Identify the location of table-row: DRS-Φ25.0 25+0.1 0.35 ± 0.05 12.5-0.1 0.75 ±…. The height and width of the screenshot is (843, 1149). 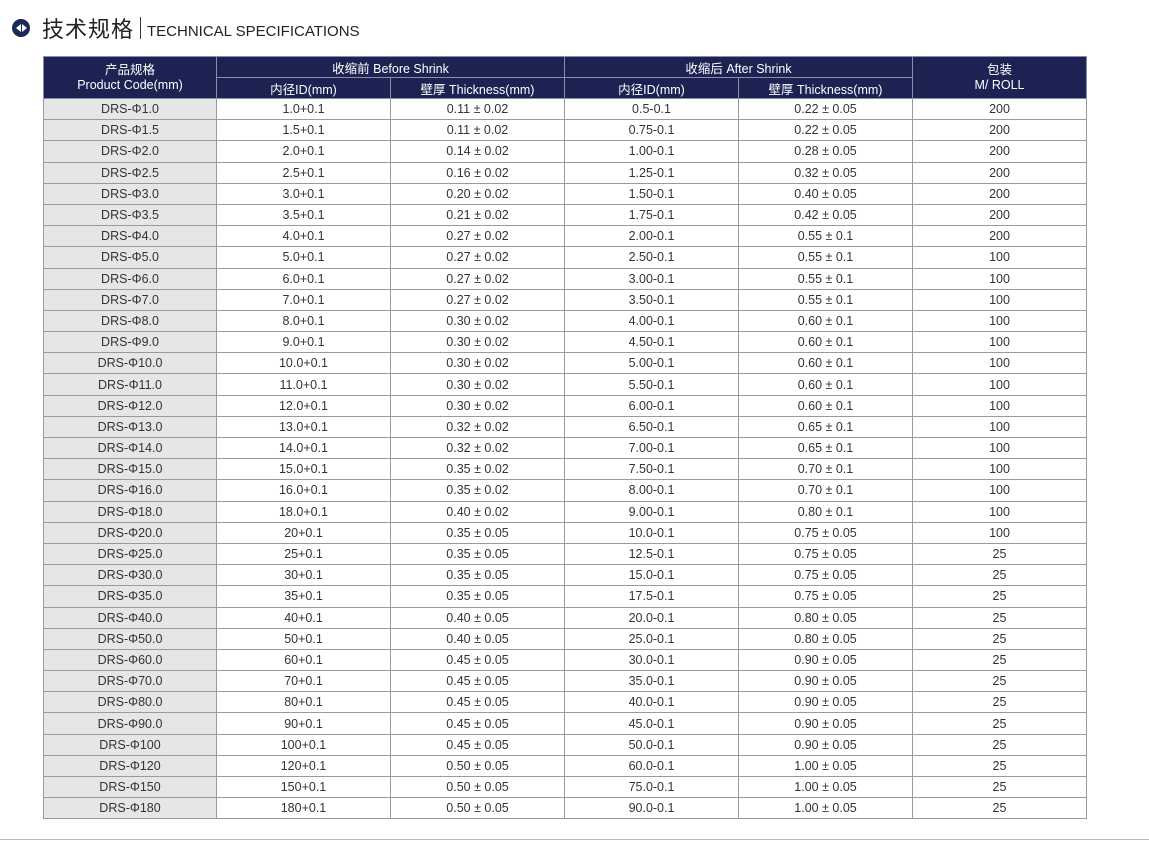
(565, 554).